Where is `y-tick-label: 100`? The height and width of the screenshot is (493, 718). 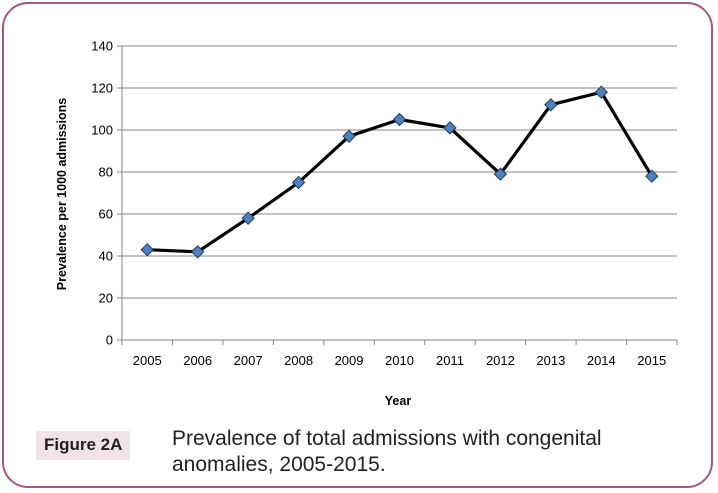 y-tick-label: 100 is located at coordinates (102, 130).